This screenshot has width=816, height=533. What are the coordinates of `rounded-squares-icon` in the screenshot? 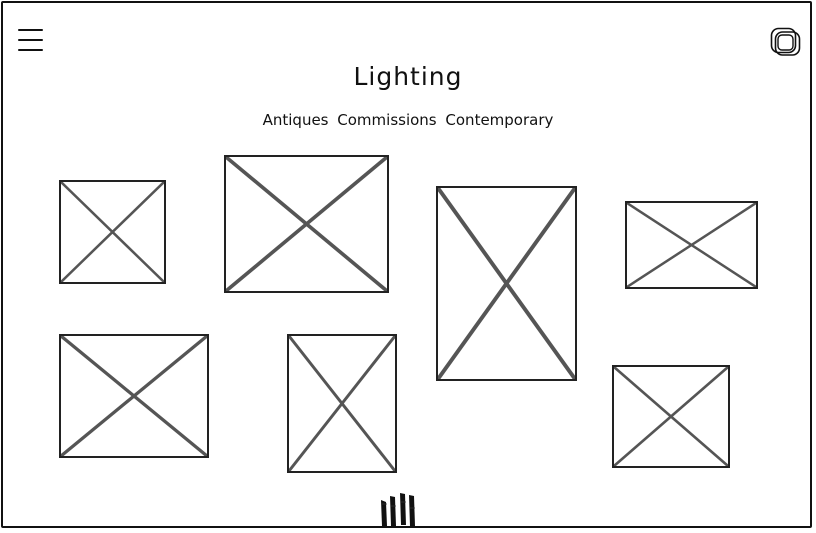 It's located at (786, 42).